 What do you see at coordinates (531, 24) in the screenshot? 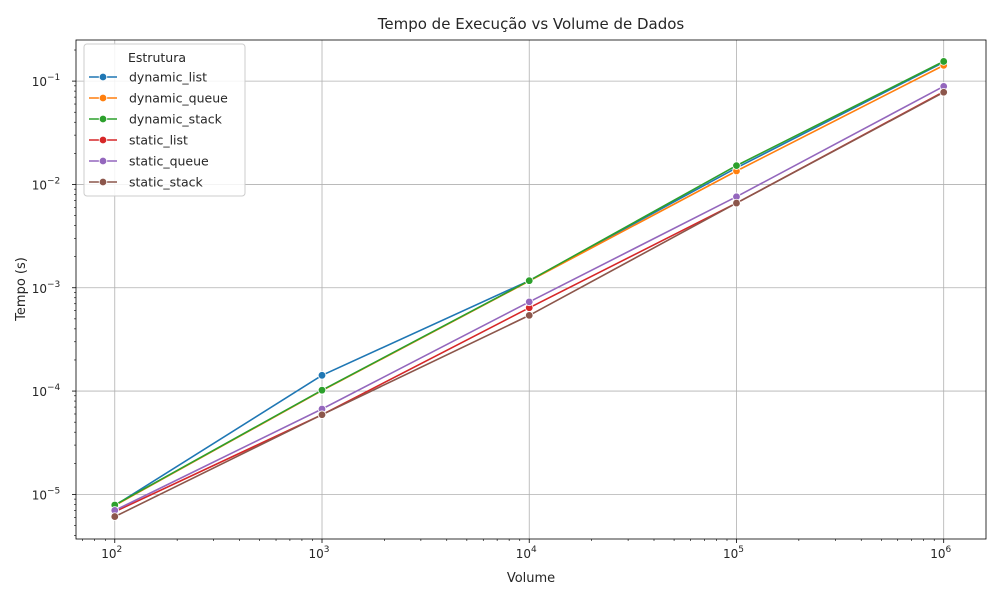
I see `chart-title: Tempo de Execução vs Volume de Dados` at bounding box center [531, 24].